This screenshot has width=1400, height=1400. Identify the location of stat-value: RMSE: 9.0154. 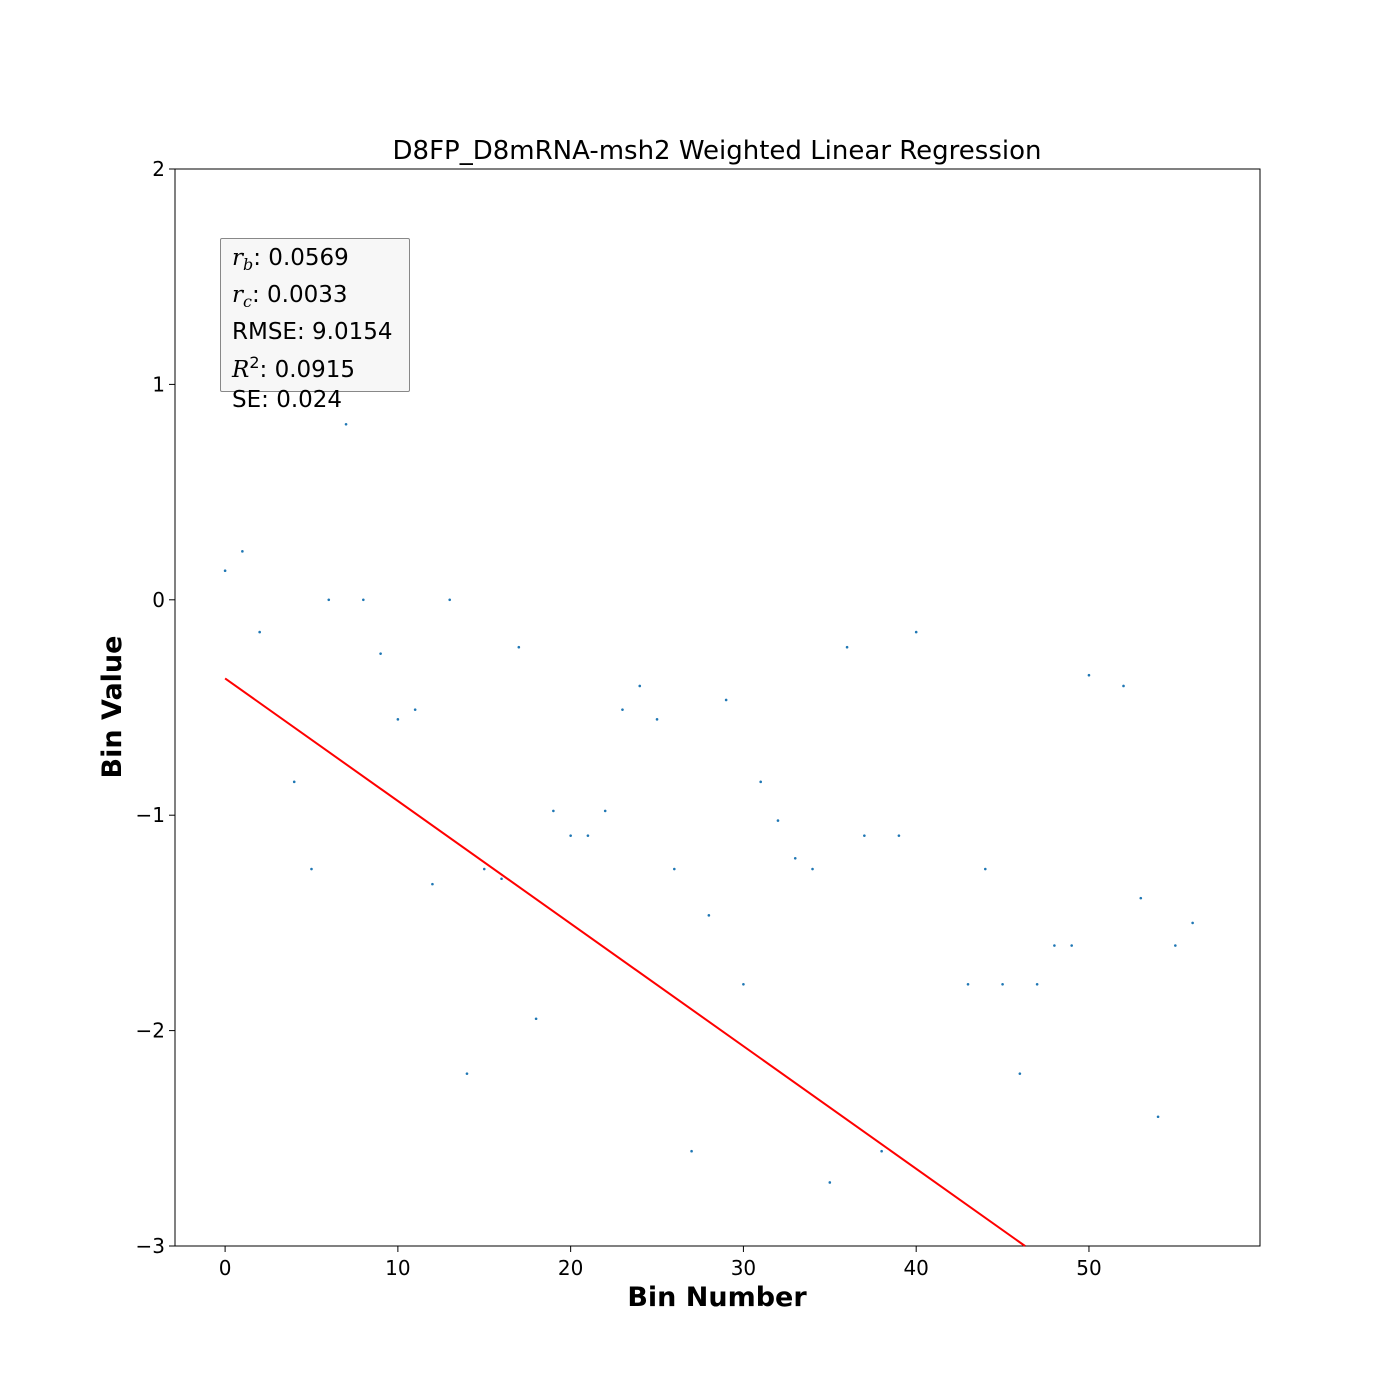
(312, 332).